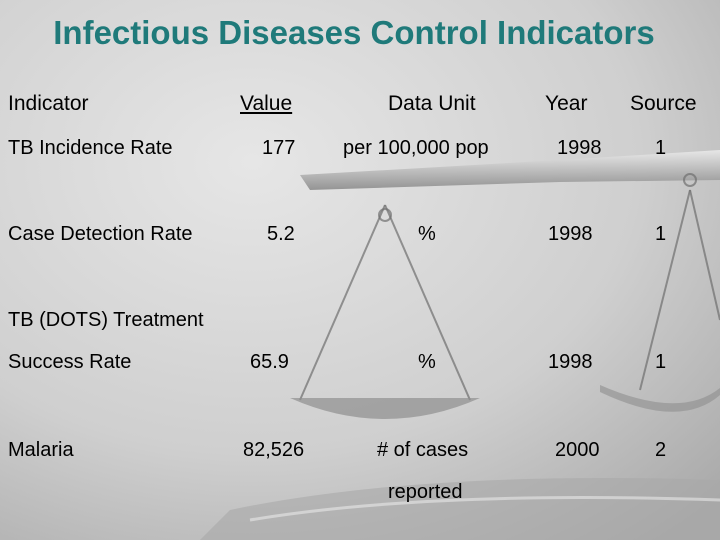 Image resolution: width=720 pixels, height=540 pixels. What do you see at coordinates (577, 450) in the screenshot?
I see `cell-year: 2000` at bounding box center [577, 450].